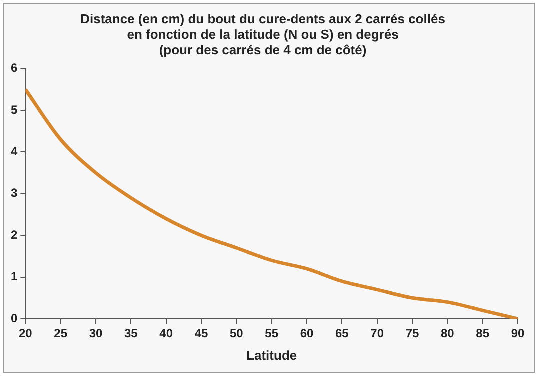 The width and height of the screenshot is (538, 376). What do you see at coordinates (25, 333) in the screenshot?
I see `x-tick-label: 20` at bounding box center [25, 333].